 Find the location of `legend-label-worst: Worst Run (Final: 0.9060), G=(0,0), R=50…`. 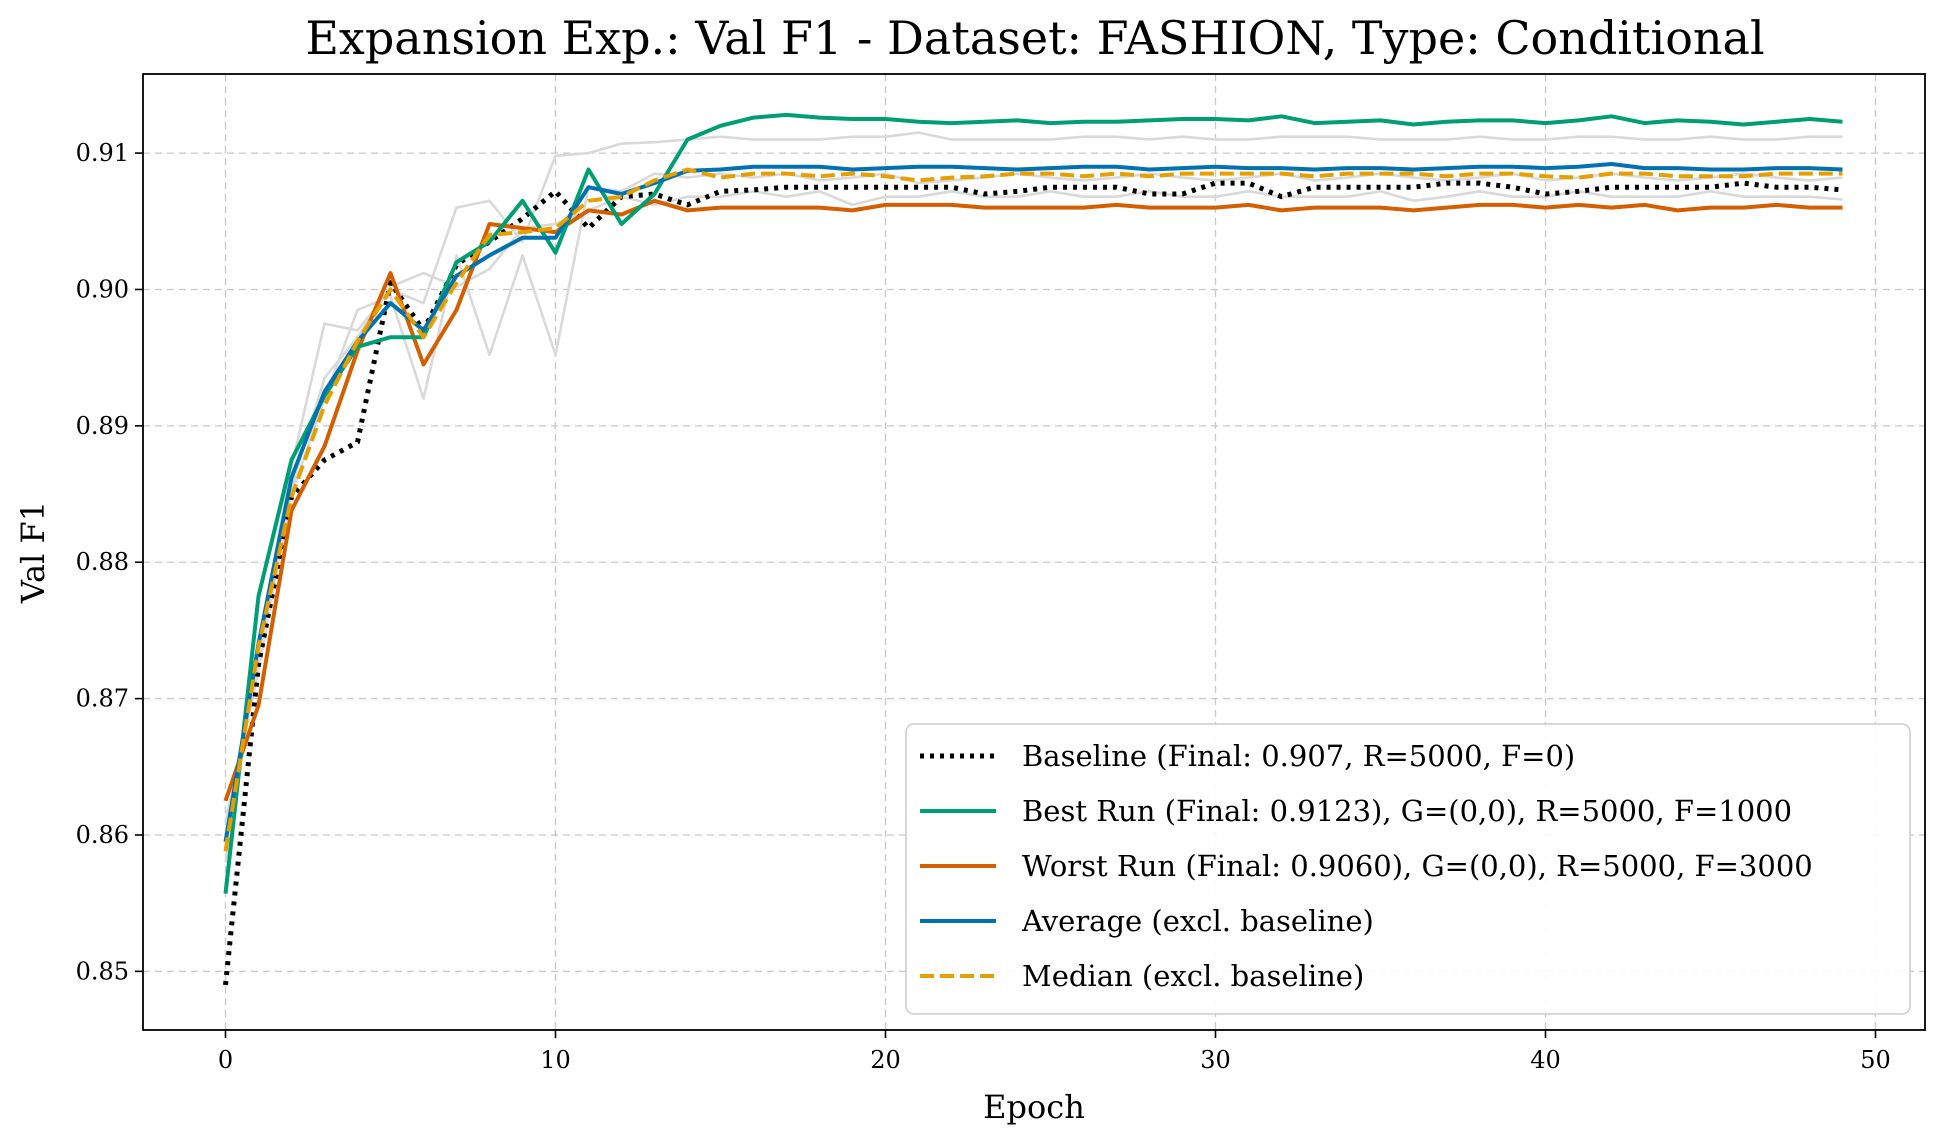

legend-label-worst: Worst Run (Final: 0.9060), G=(0,0), R=50… is located at coordinates (1417, 866).